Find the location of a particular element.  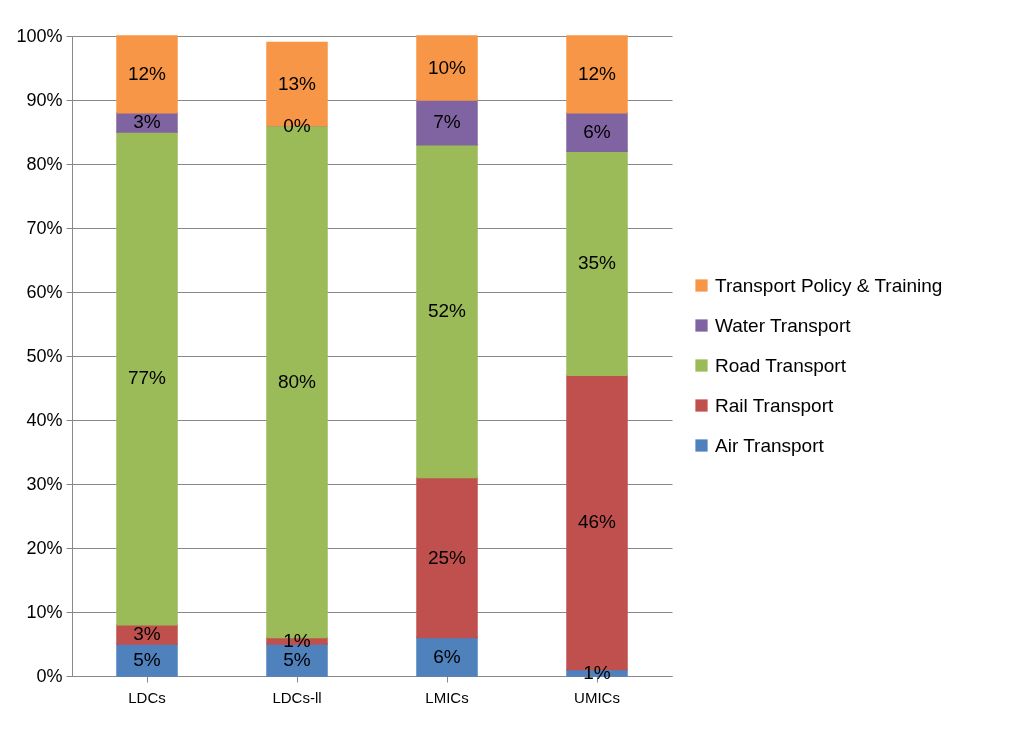

data-label: 7% is located at coordinates (447, 122).